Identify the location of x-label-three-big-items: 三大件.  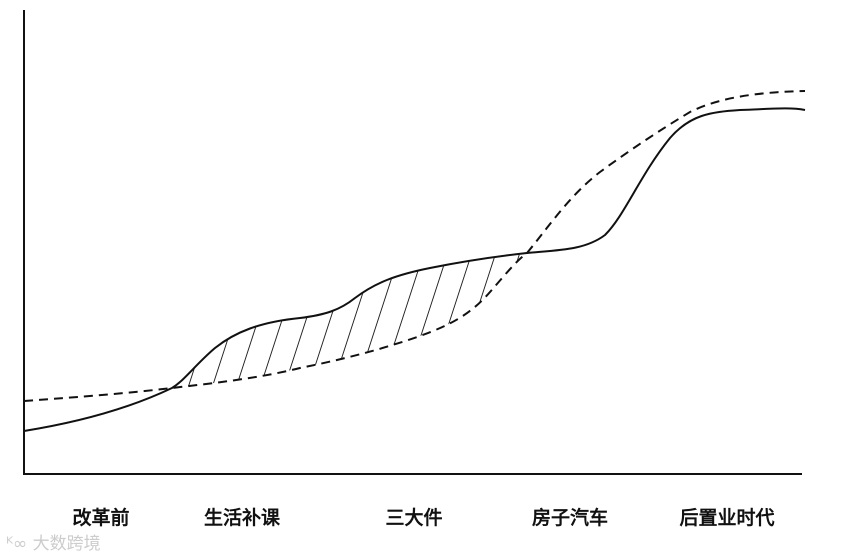
(414, 518).